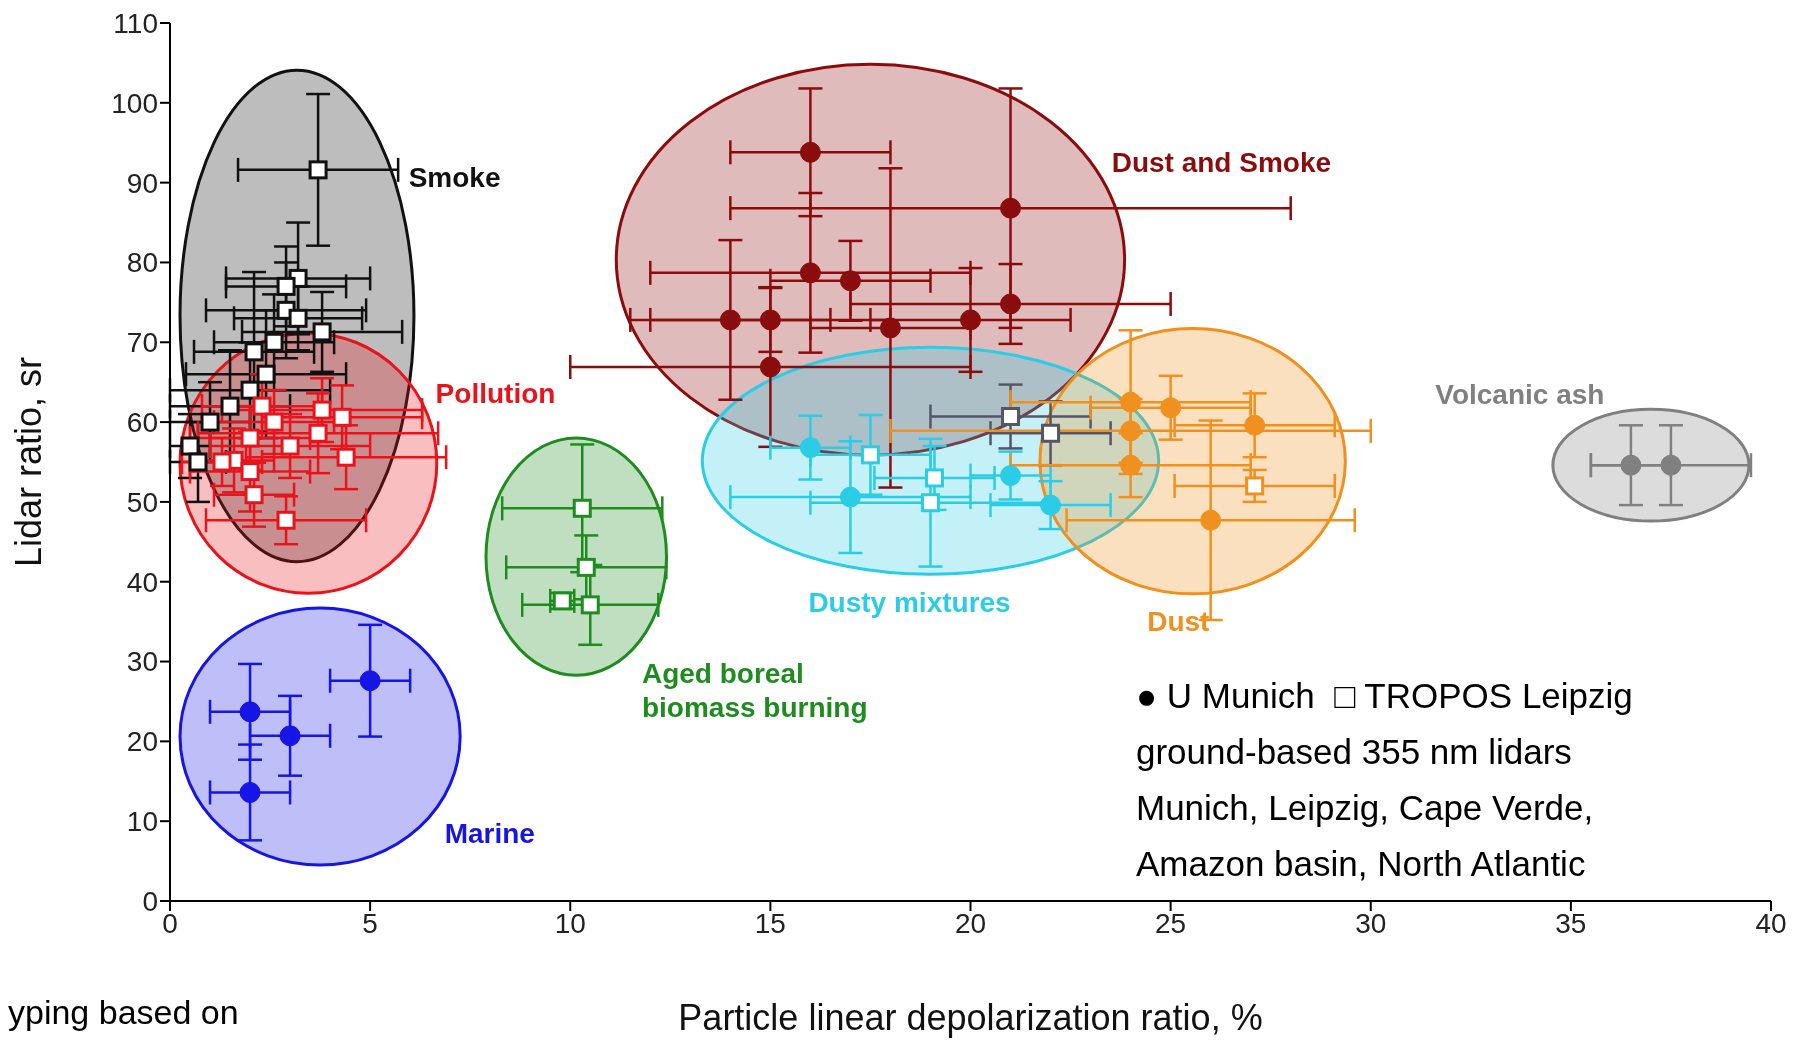 The image size is (1812, 1042). I want to click on text: Dusty mixtures, so click(909, 602).